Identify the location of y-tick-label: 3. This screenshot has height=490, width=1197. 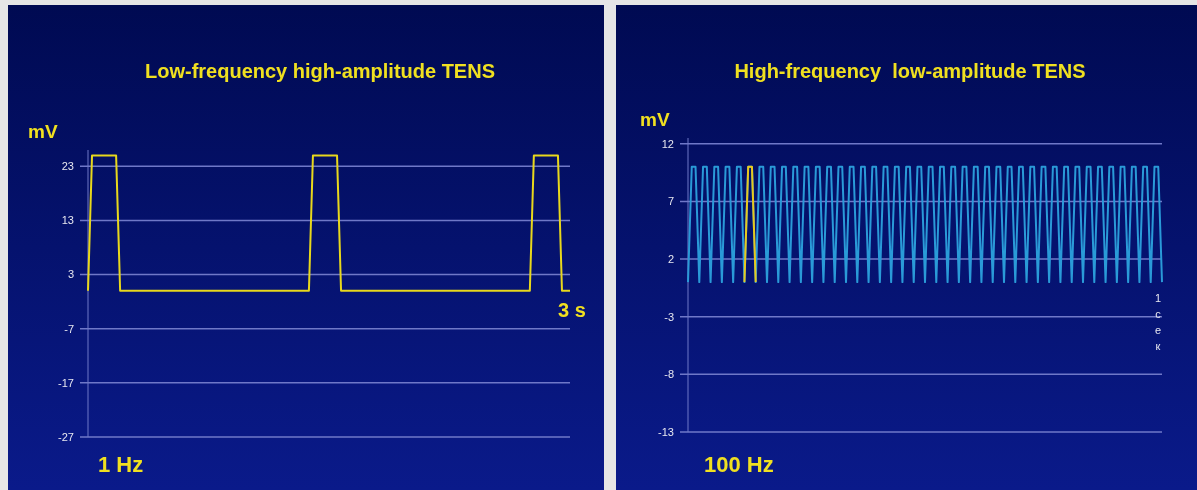
(70, 274).